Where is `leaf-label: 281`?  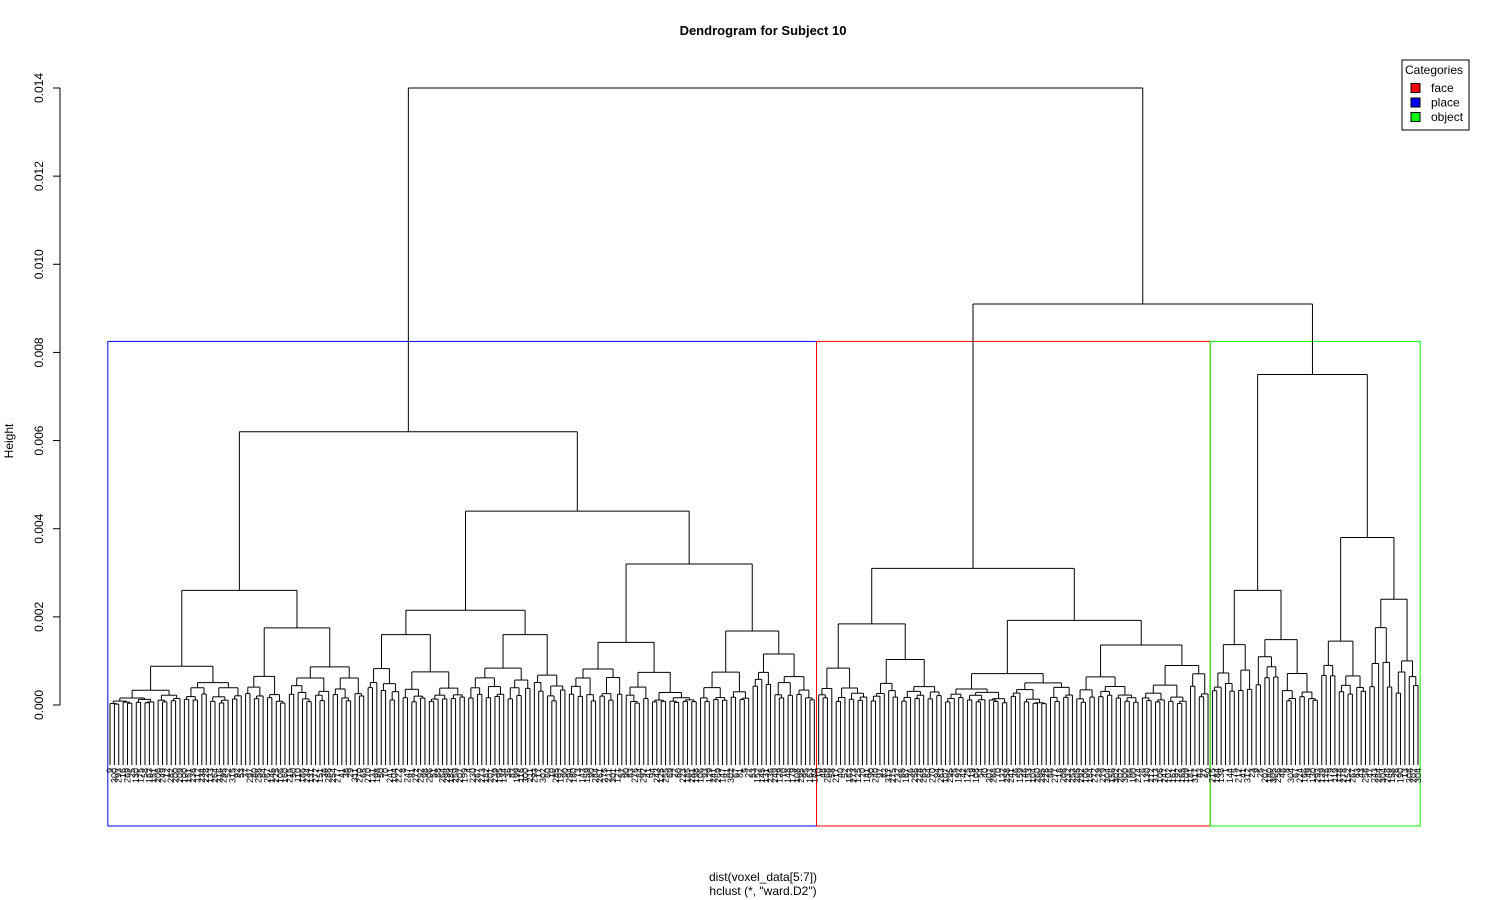 leaf-label: 281 is located at coordinates (692, 775).